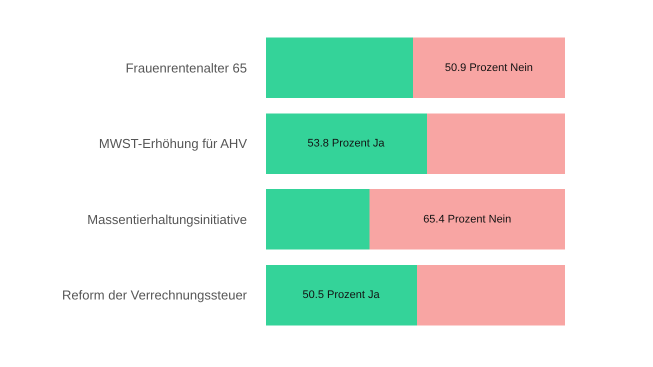 The image size is (653, 367). What do you see at coordinates (167, 219) in the screenshot?
I see `y-tick-label: Massentierhaltungsinitiative` at bounding box center [167, 219].